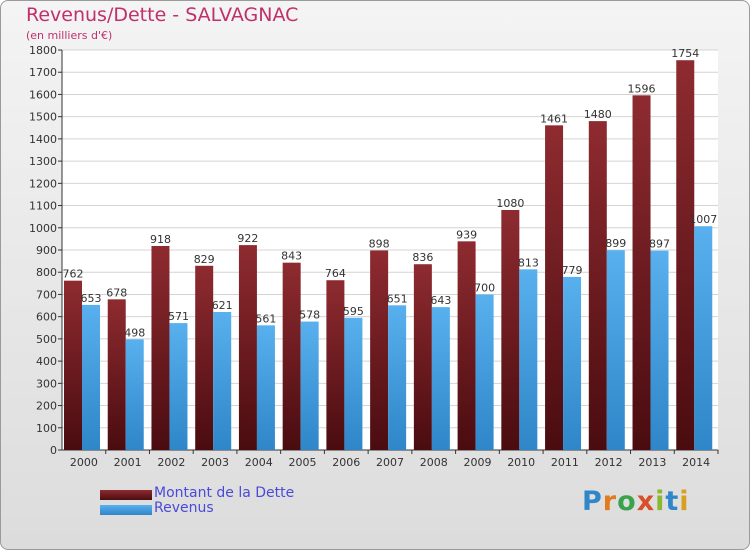 Image resolution: width=750 pixels, height=550 pixels. What do you see at coordinates (642, 88) in the screenshot?
I see `data-label-dette: 1596` at bounding box center [642, 88].